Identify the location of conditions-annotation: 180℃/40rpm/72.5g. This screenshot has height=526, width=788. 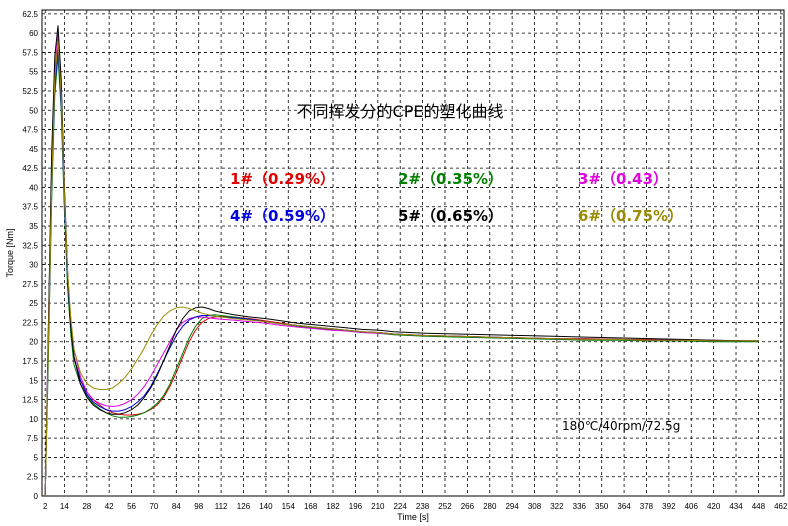
(621, 426).